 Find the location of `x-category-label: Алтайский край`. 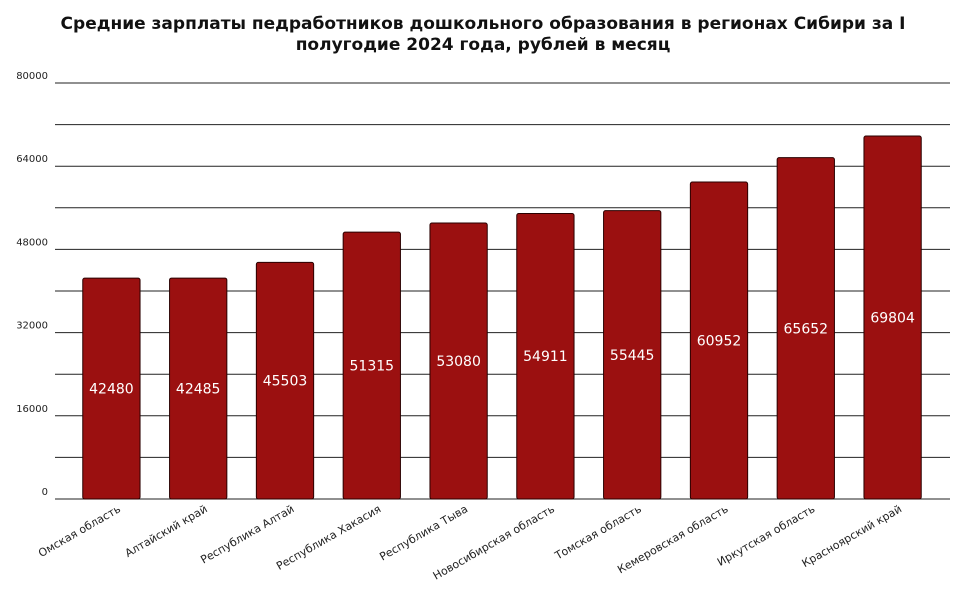

x-category-label: Алтайский край is located at coordinates (166, 531).